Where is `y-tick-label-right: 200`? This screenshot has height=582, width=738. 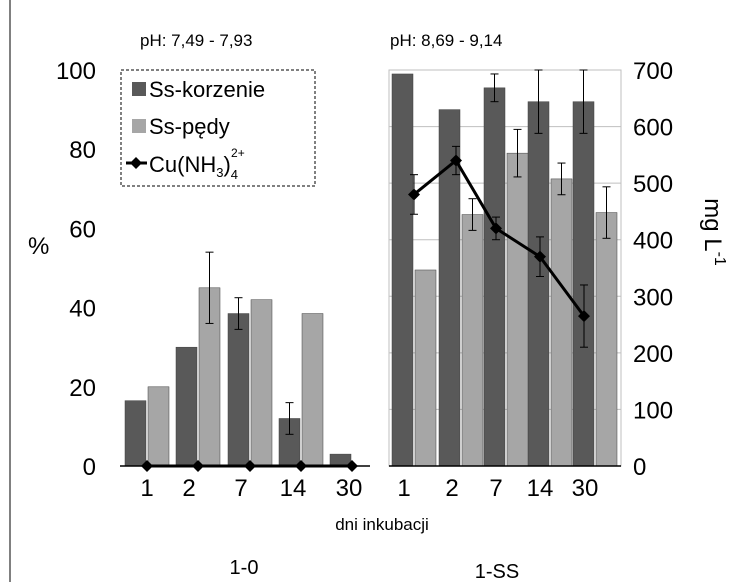
y-tick-label-right: 200 is located at coordinates (653, 354).